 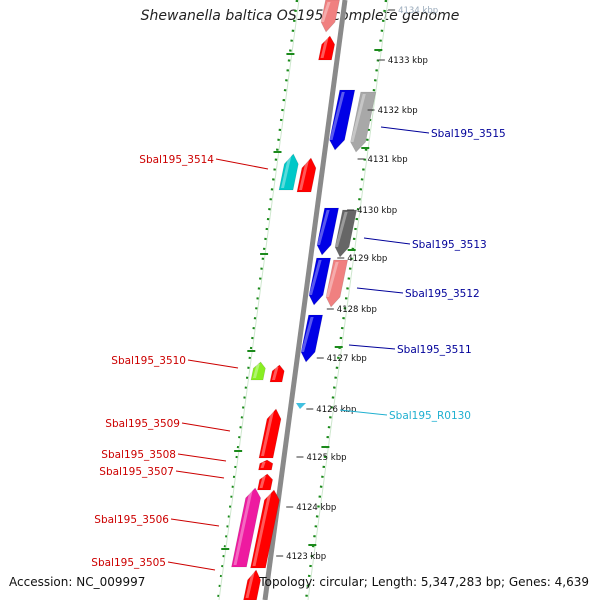 I want to click on gene-magenta, so click(x=246, y=527).